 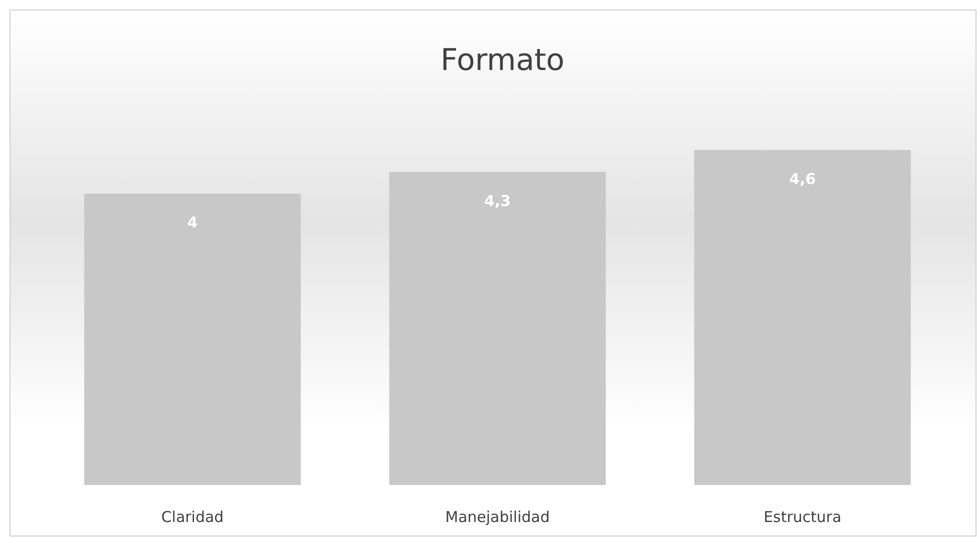 I want to click on chart-title: Formato, so click(x=502, y=60).